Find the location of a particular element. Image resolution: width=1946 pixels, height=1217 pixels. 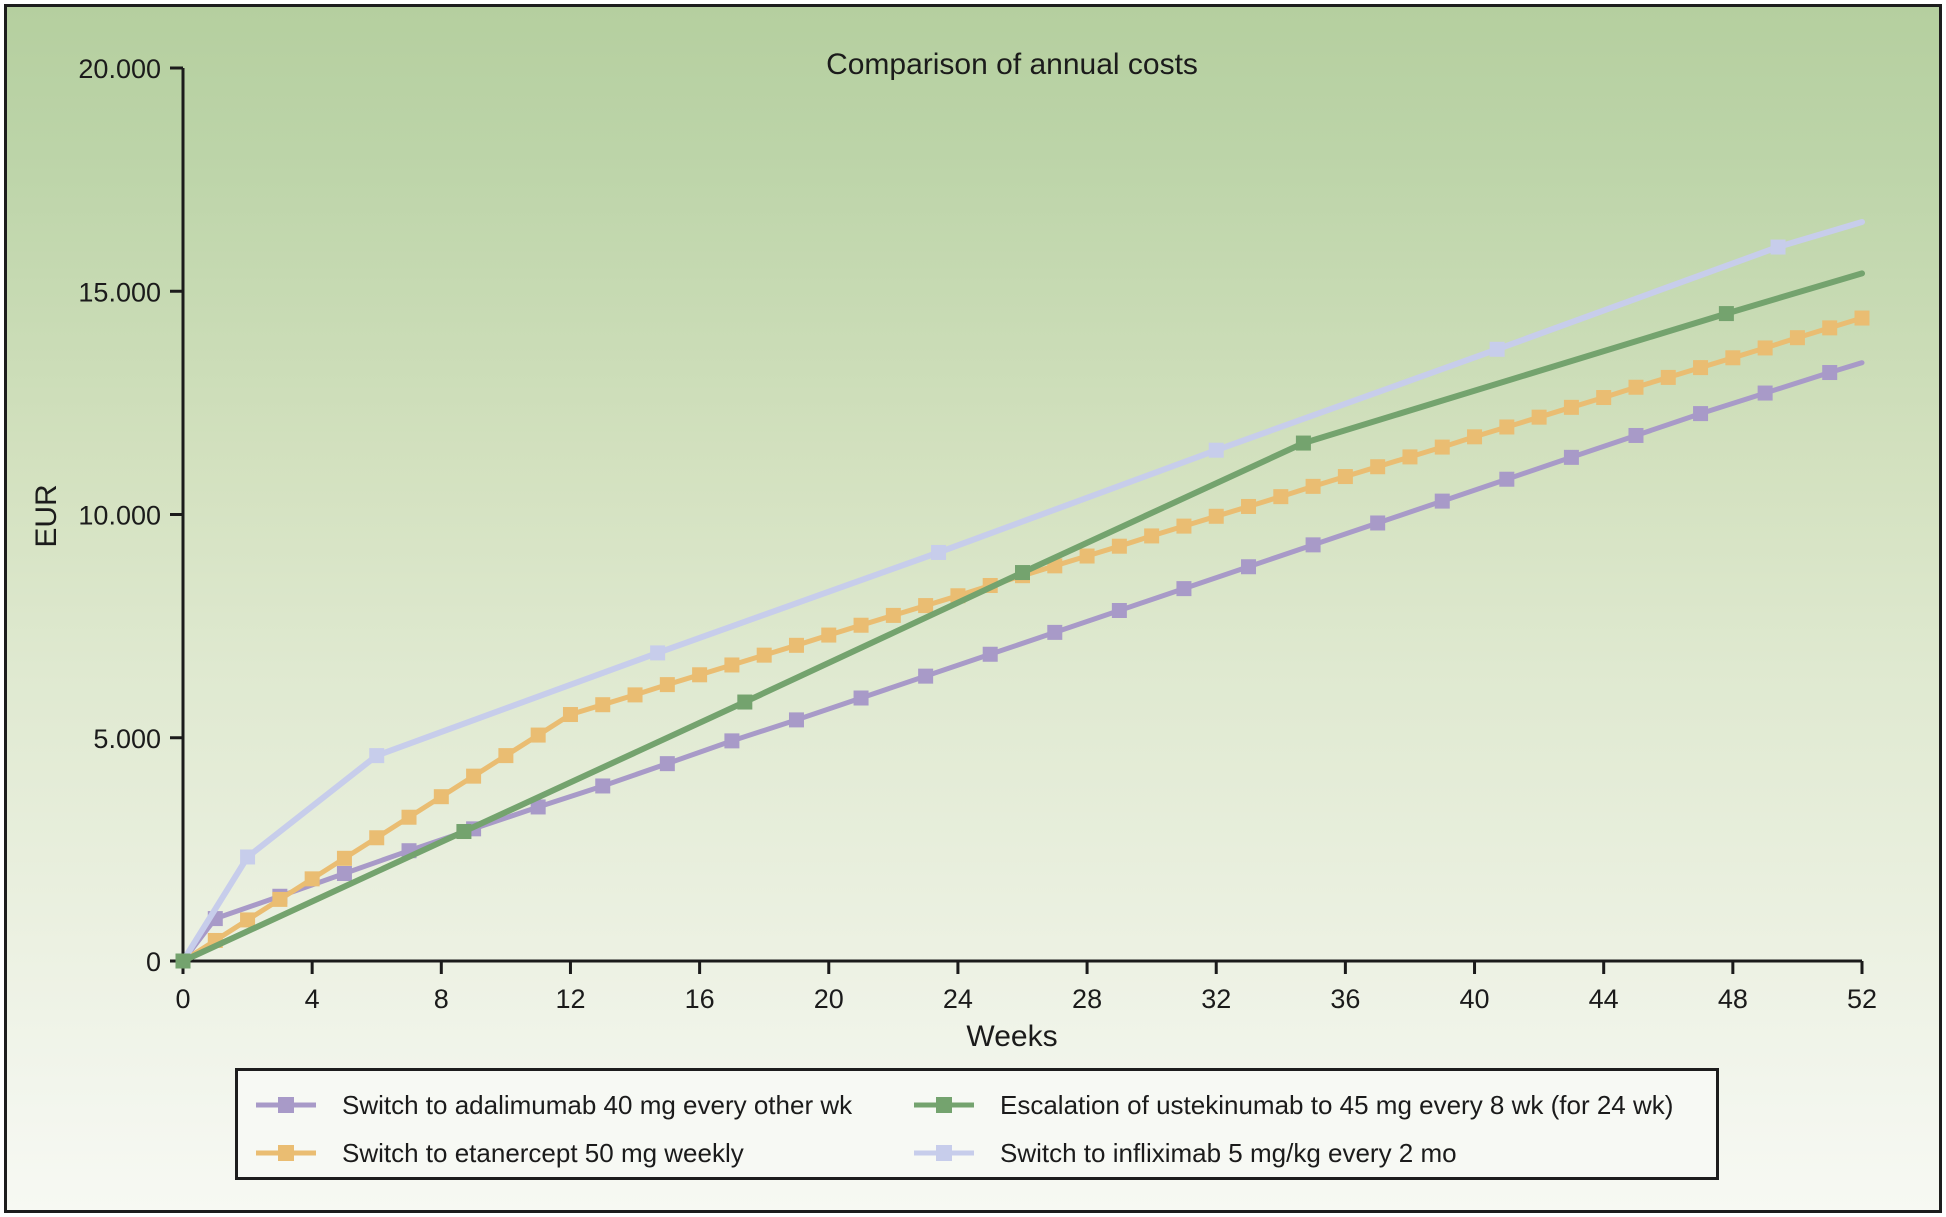

svg-text: 4 is located at coordinates (312, 999).